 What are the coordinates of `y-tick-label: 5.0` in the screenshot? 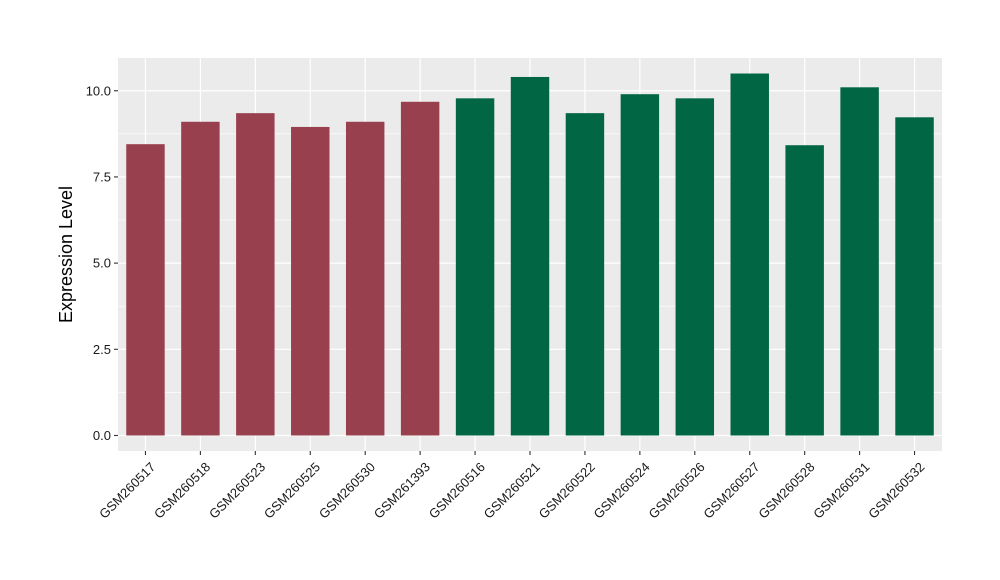 It's located at (102, 263).